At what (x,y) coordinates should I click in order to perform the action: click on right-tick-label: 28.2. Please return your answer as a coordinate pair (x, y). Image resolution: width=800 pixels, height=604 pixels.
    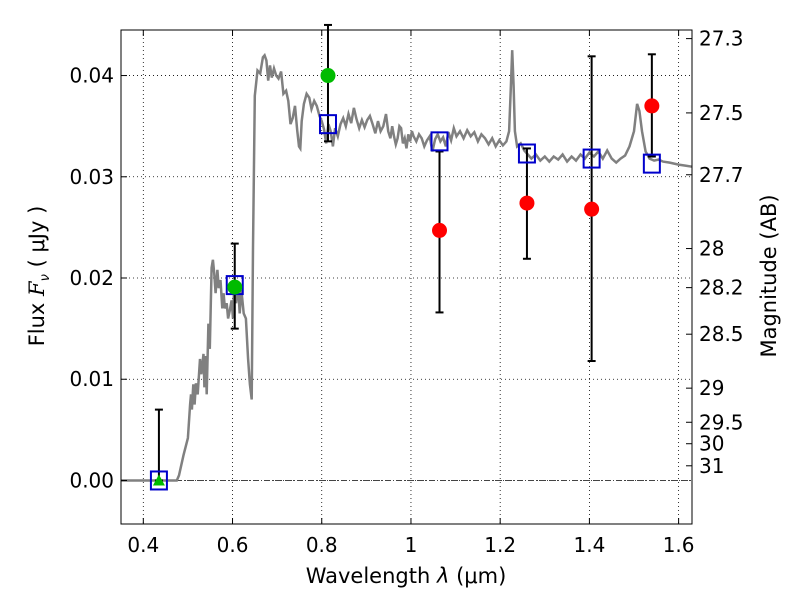
    Looking at the image, I should click on (721, 288).